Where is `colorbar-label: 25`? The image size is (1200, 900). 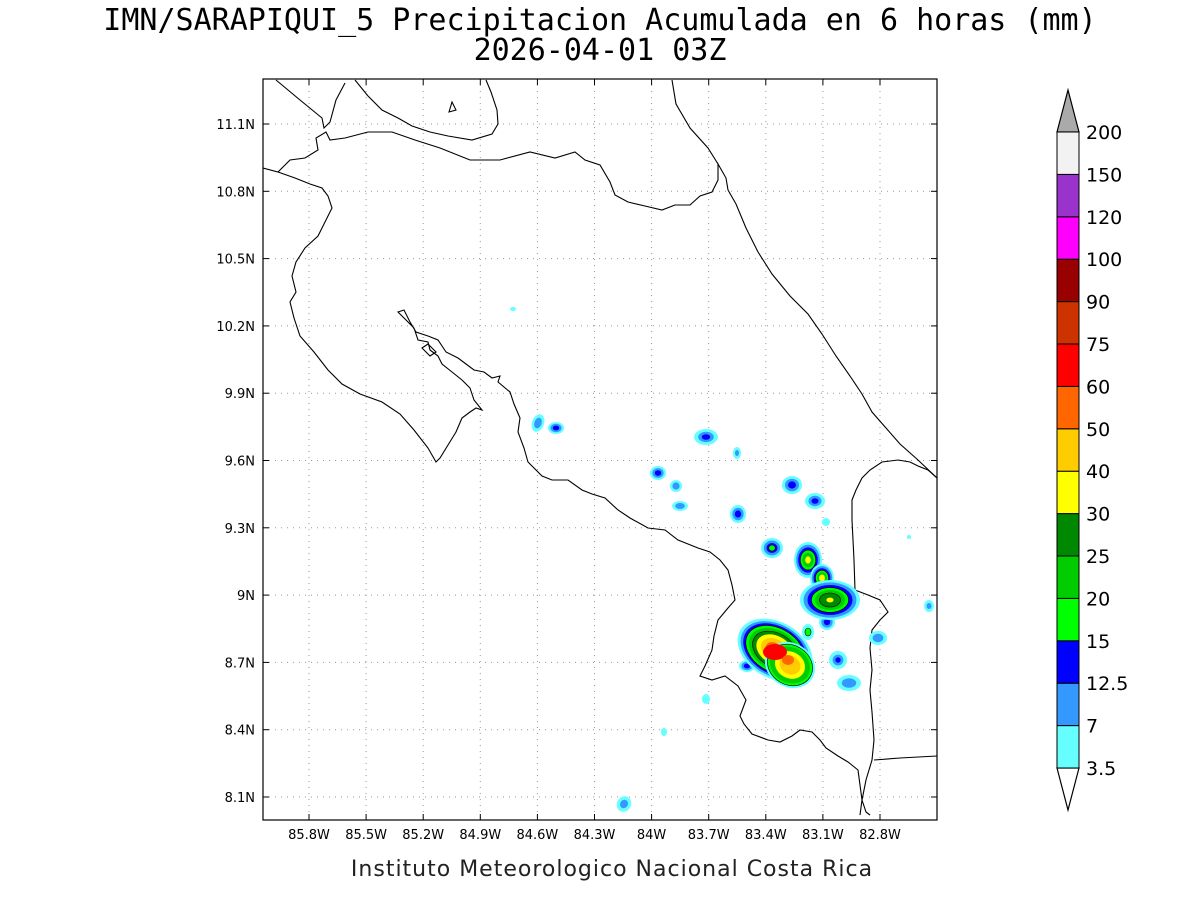
colorbar-label: 25 is located at coordinates (1098, 557).